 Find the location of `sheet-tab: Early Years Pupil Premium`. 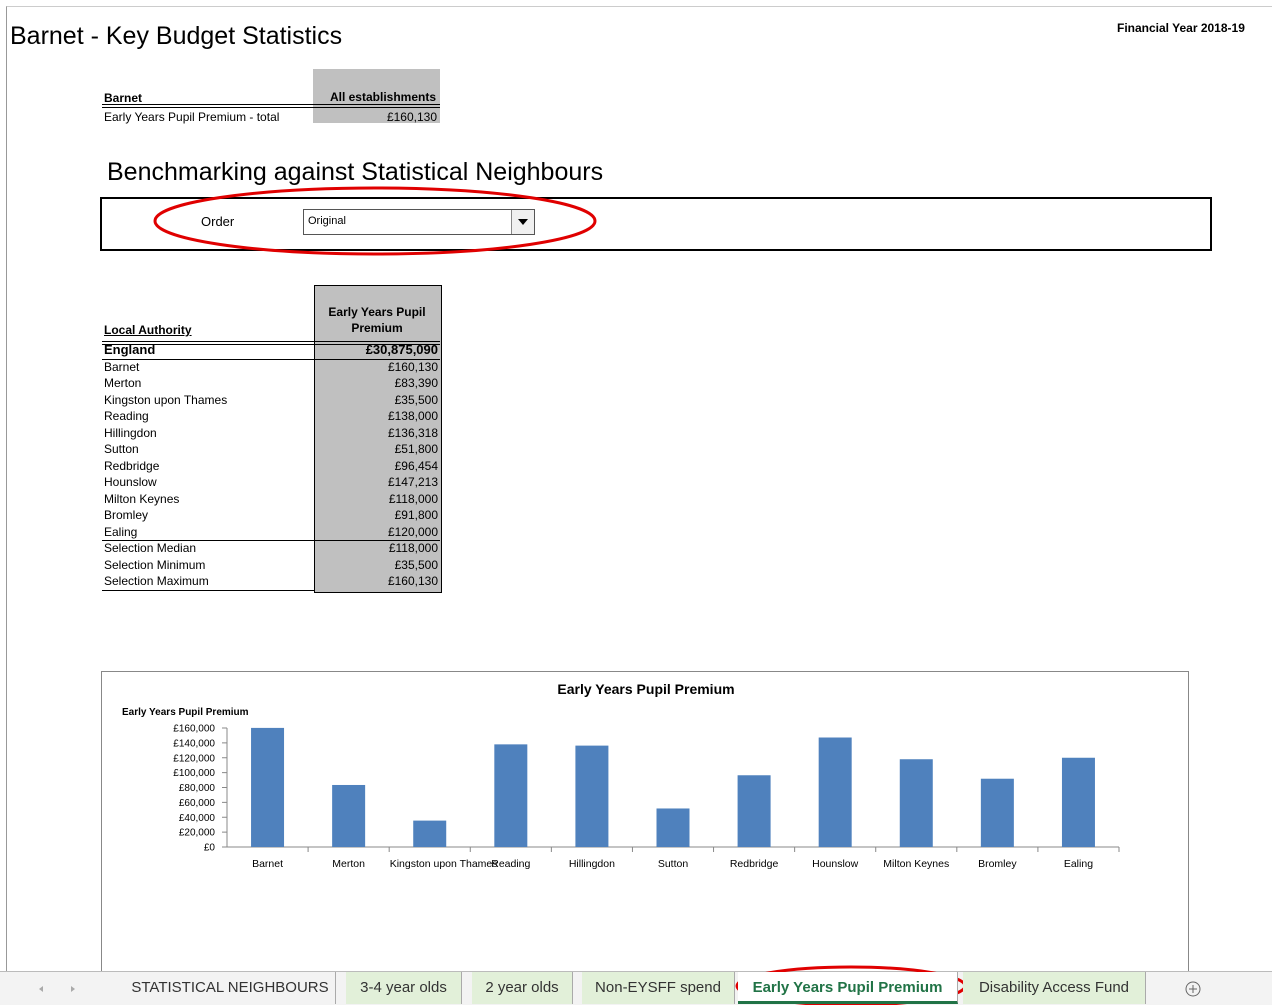

sheet-tab: Early Years Pupil Premium is located at coordinates (848, 988).